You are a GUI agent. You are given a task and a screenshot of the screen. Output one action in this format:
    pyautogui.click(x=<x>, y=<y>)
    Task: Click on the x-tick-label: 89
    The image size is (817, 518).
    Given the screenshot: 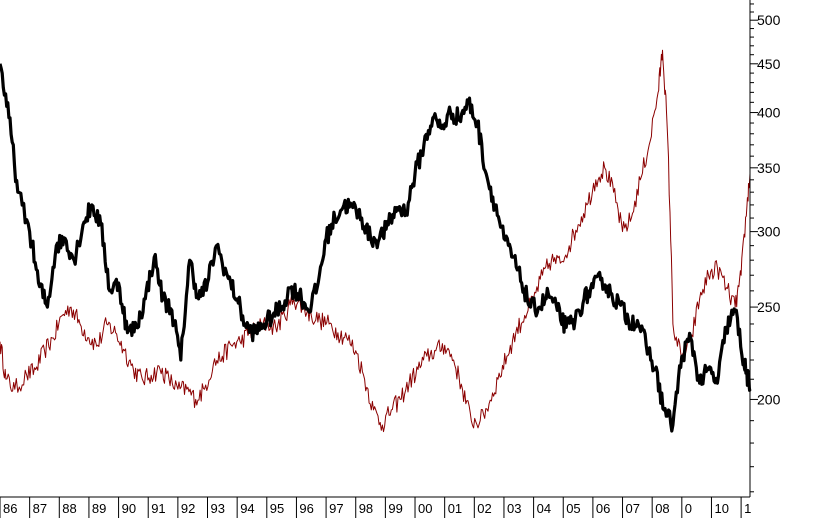 What is the action you would take?
    pyautogui.click(x=99, y=508)
    